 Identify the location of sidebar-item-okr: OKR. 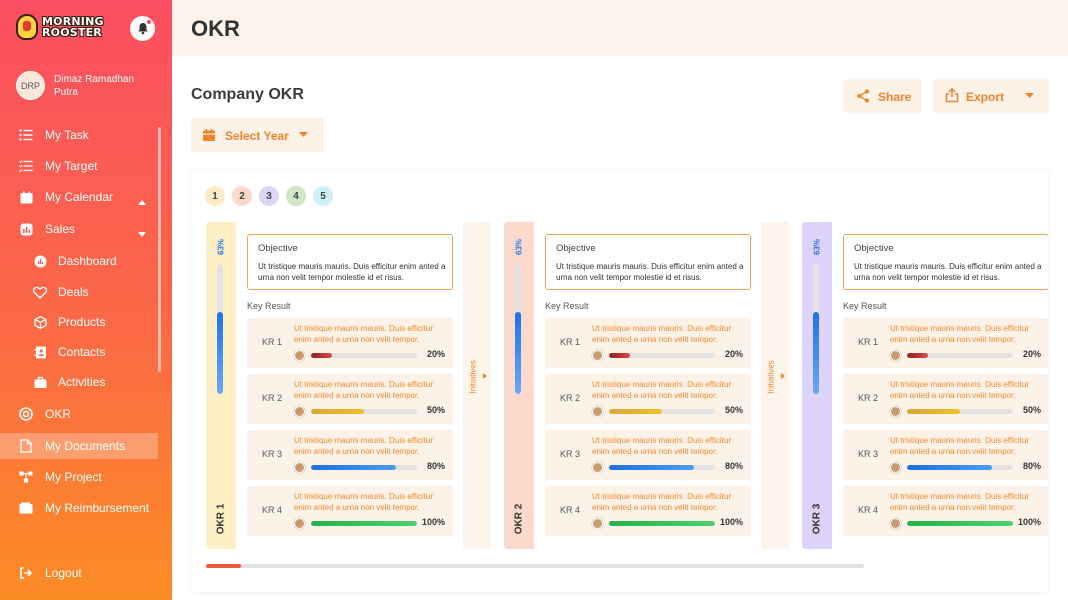
(79, 414).